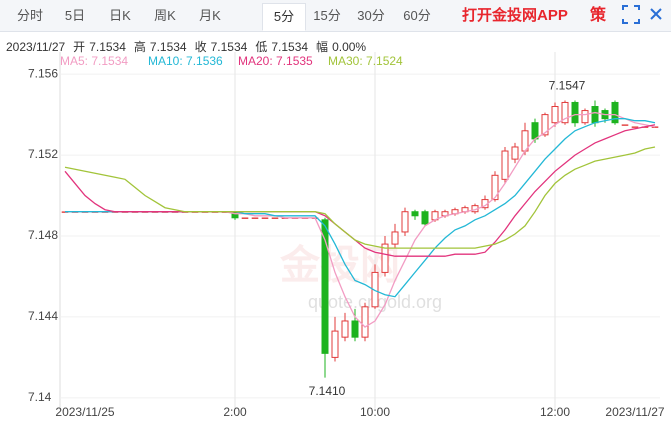  Describe the element at coordinates (322, 47) in the screenshot. I see `info-label: 幅` at that location.